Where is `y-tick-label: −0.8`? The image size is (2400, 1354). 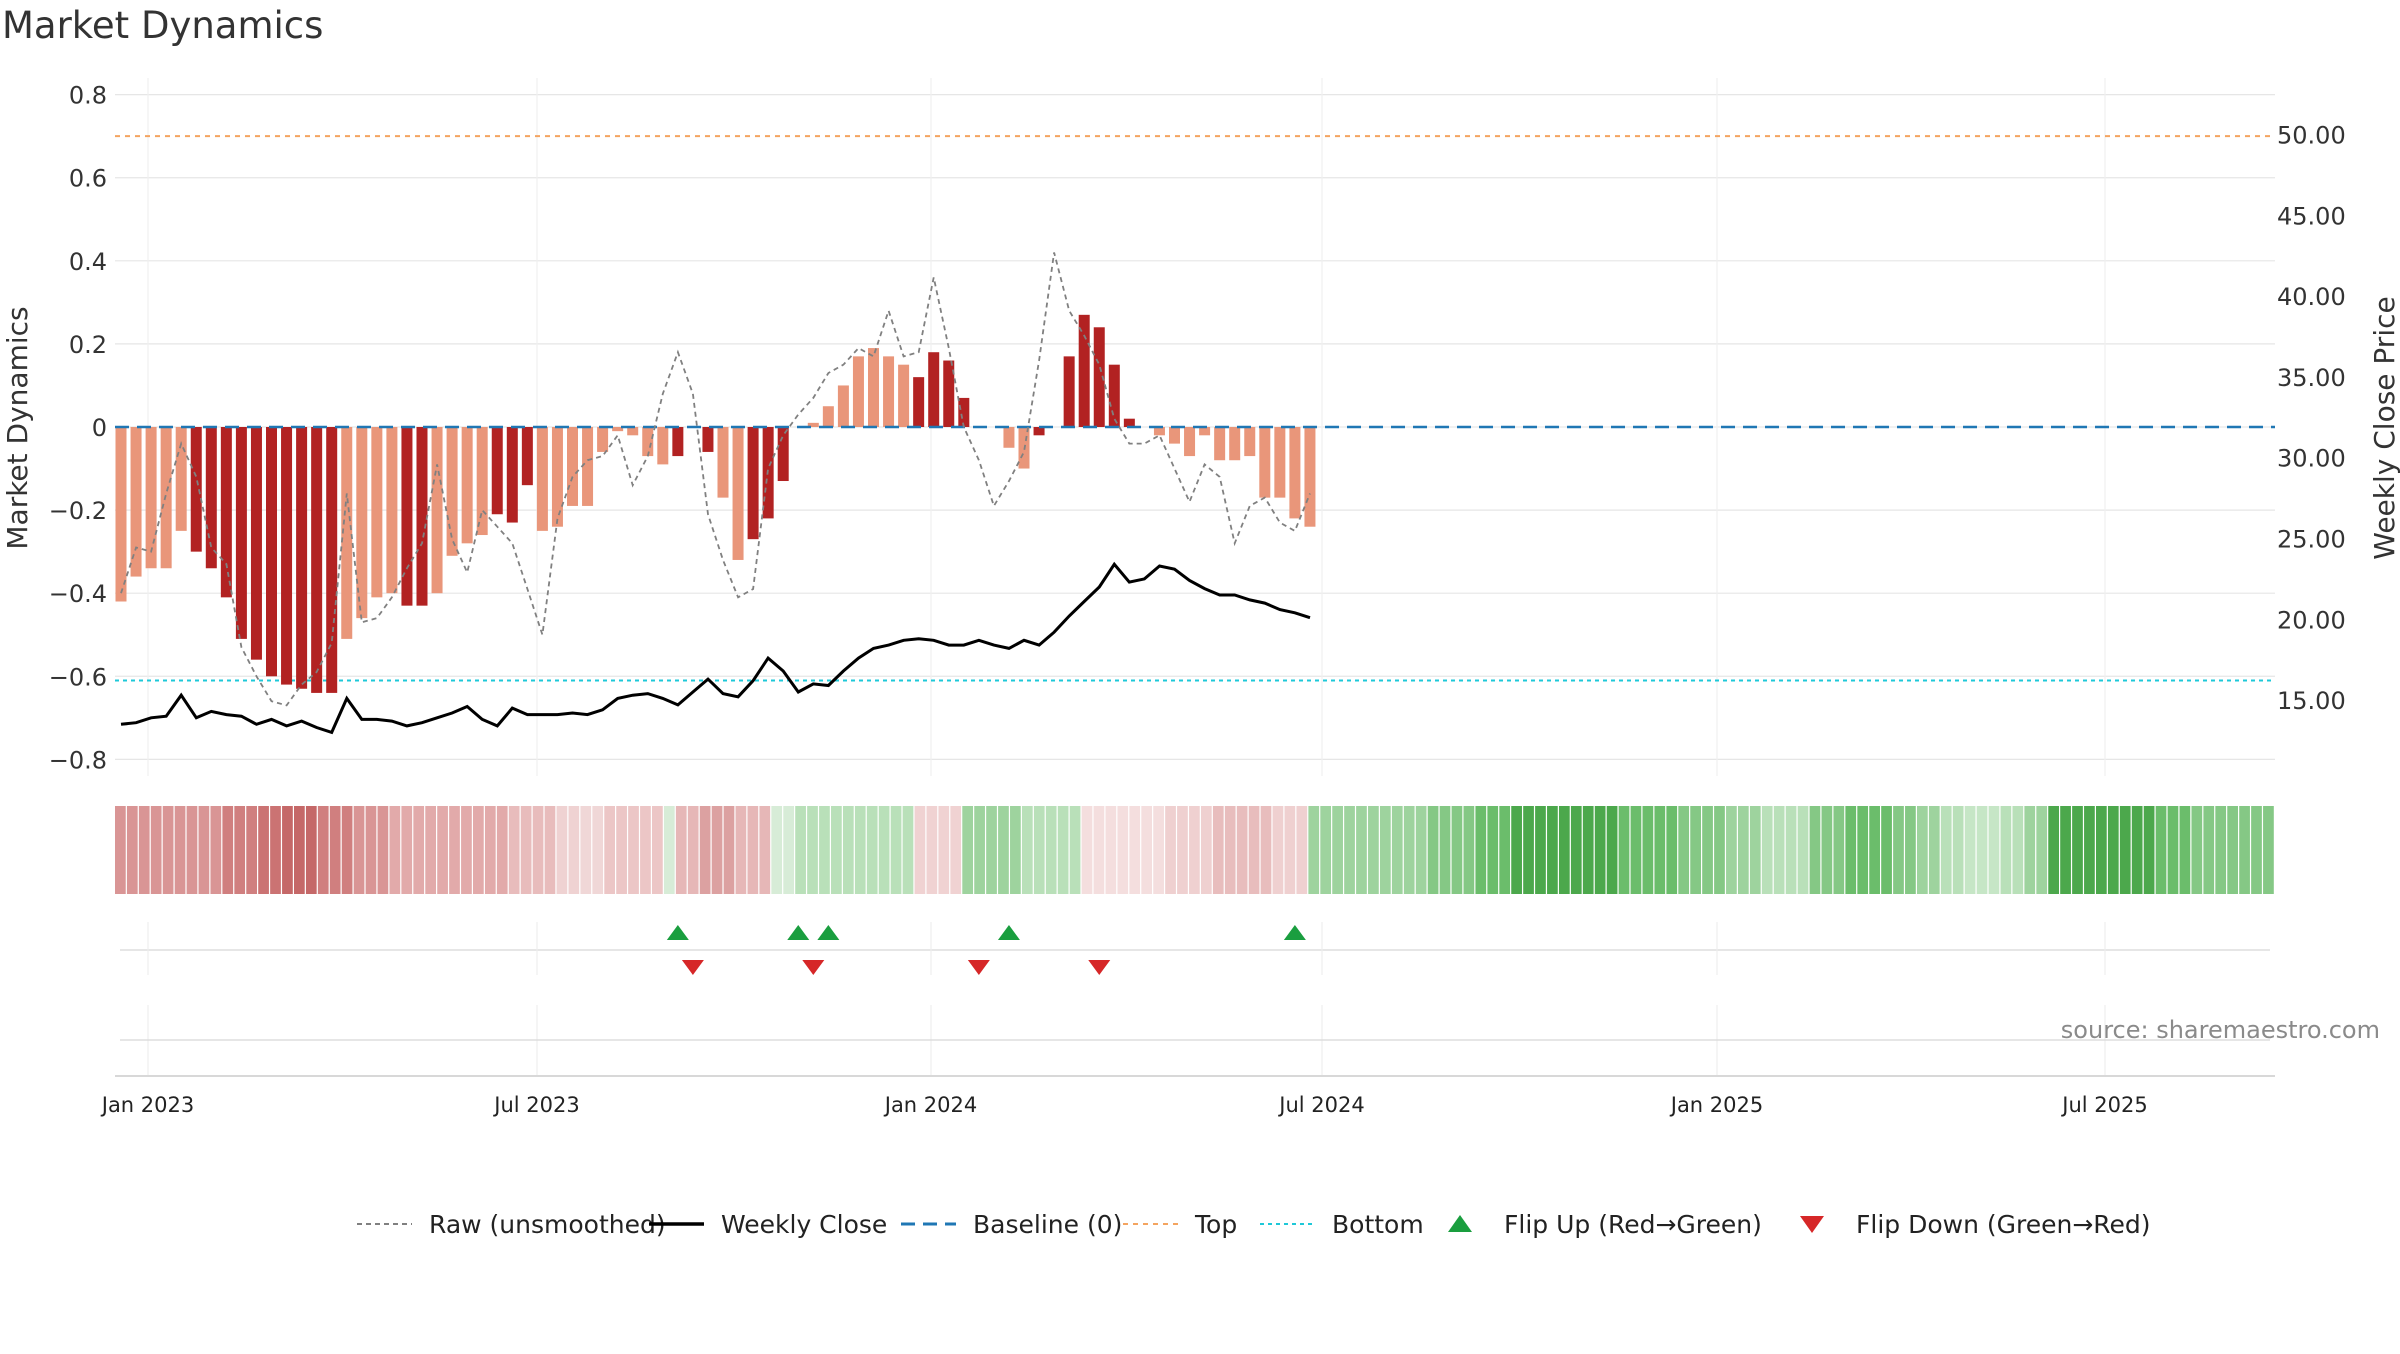
y-tick-label: −0.8 is located at coordinates (78, 760).